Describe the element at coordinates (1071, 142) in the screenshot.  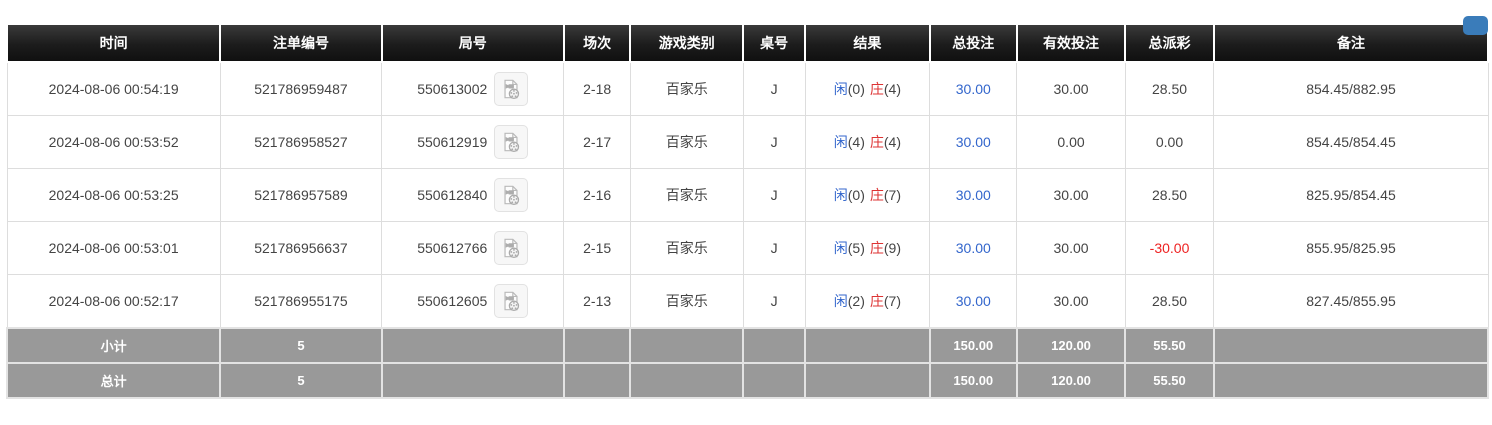
I see `valid-bet-cell: 0.00` at that location.